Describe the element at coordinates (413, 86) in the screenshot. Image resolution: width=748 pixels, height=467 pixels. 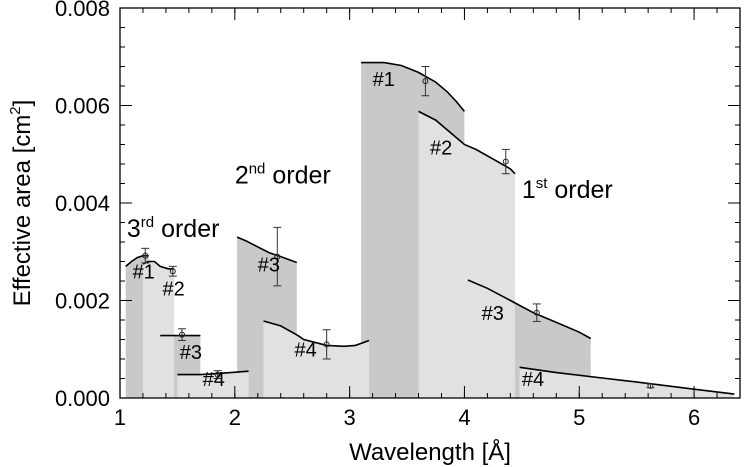
I see `curve-order1-n1` at that location.